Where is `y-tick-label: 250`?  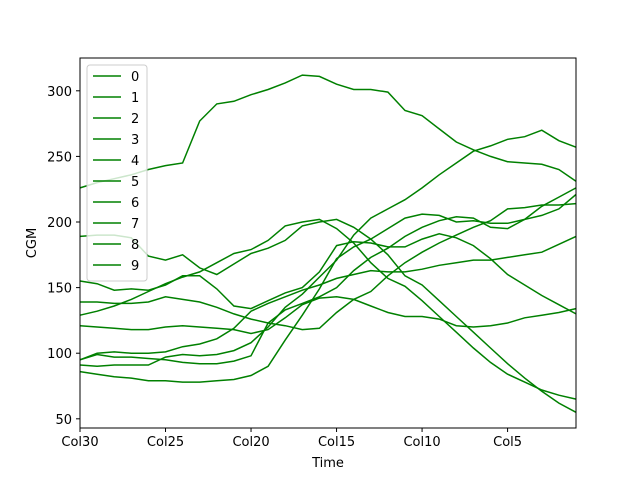 y-tick-label: 250 is located at coordinates (59, 157).